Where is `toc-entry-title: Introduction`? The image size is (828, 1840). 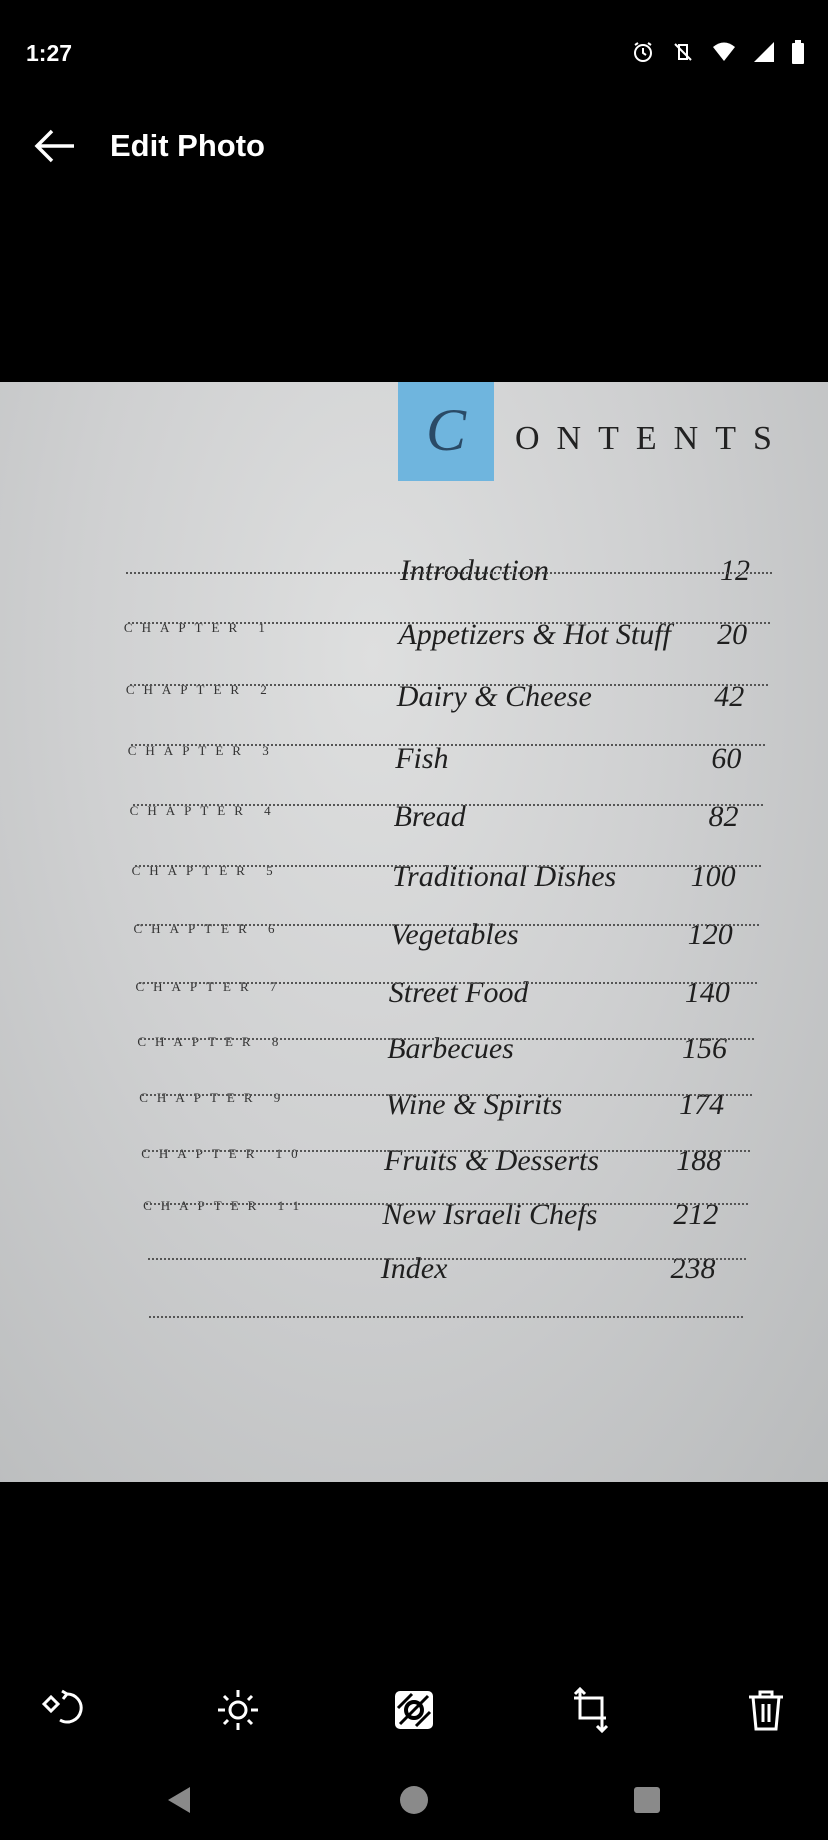 toc-entry-title: Introduction is located at coordinates (474, 570).